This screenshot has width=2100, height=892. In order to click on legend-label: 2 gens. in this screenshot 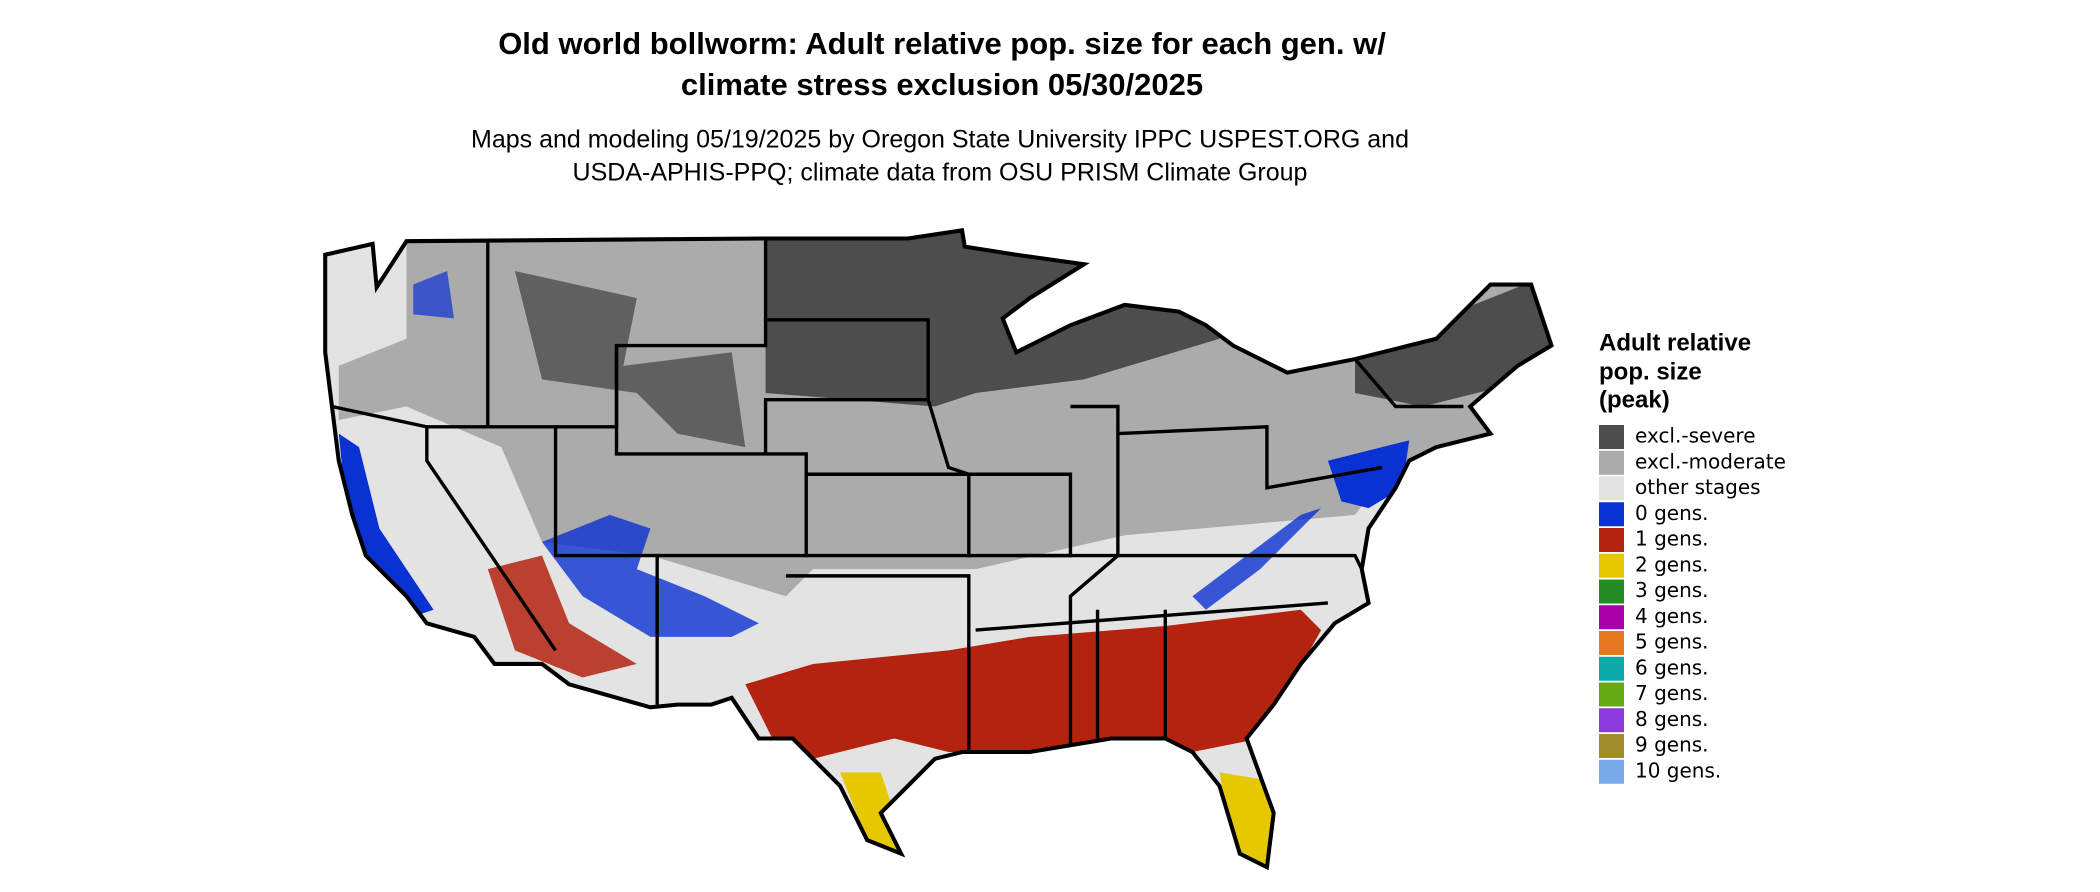, I will do `click(1672, 564)`.